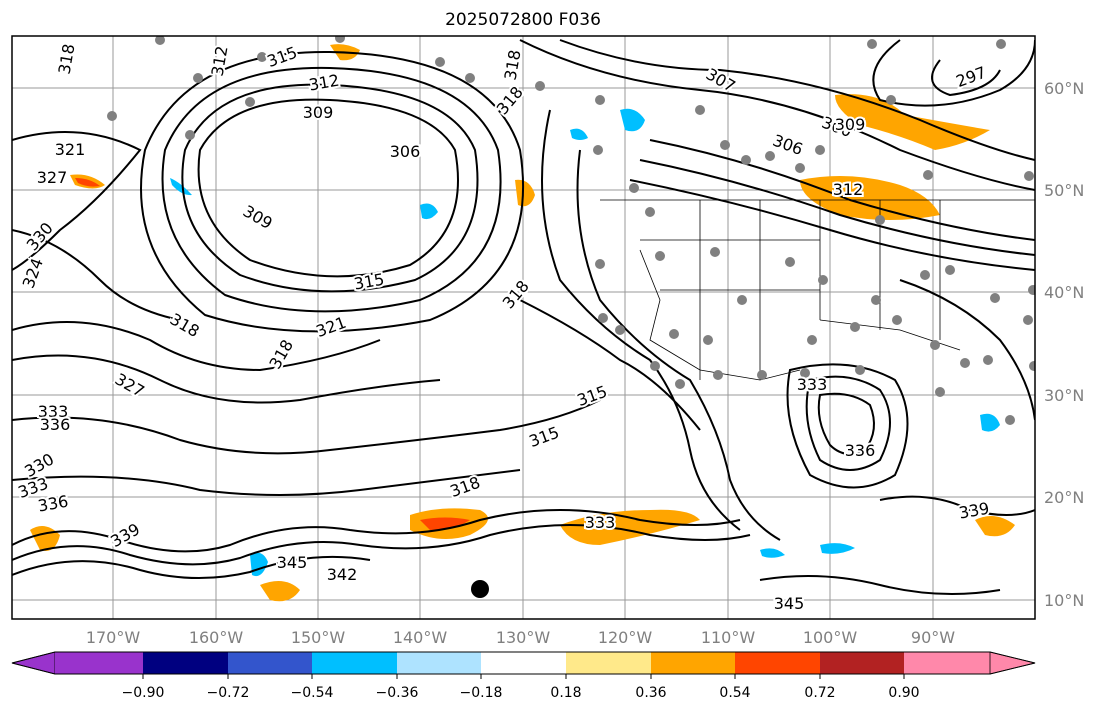 The width and height of the screenshot is (1105, 712). What do you see at coordinates (1064, 497) in the screenshot?
I see `latitude-label: 20°N` at bounding box center [1064, 497].